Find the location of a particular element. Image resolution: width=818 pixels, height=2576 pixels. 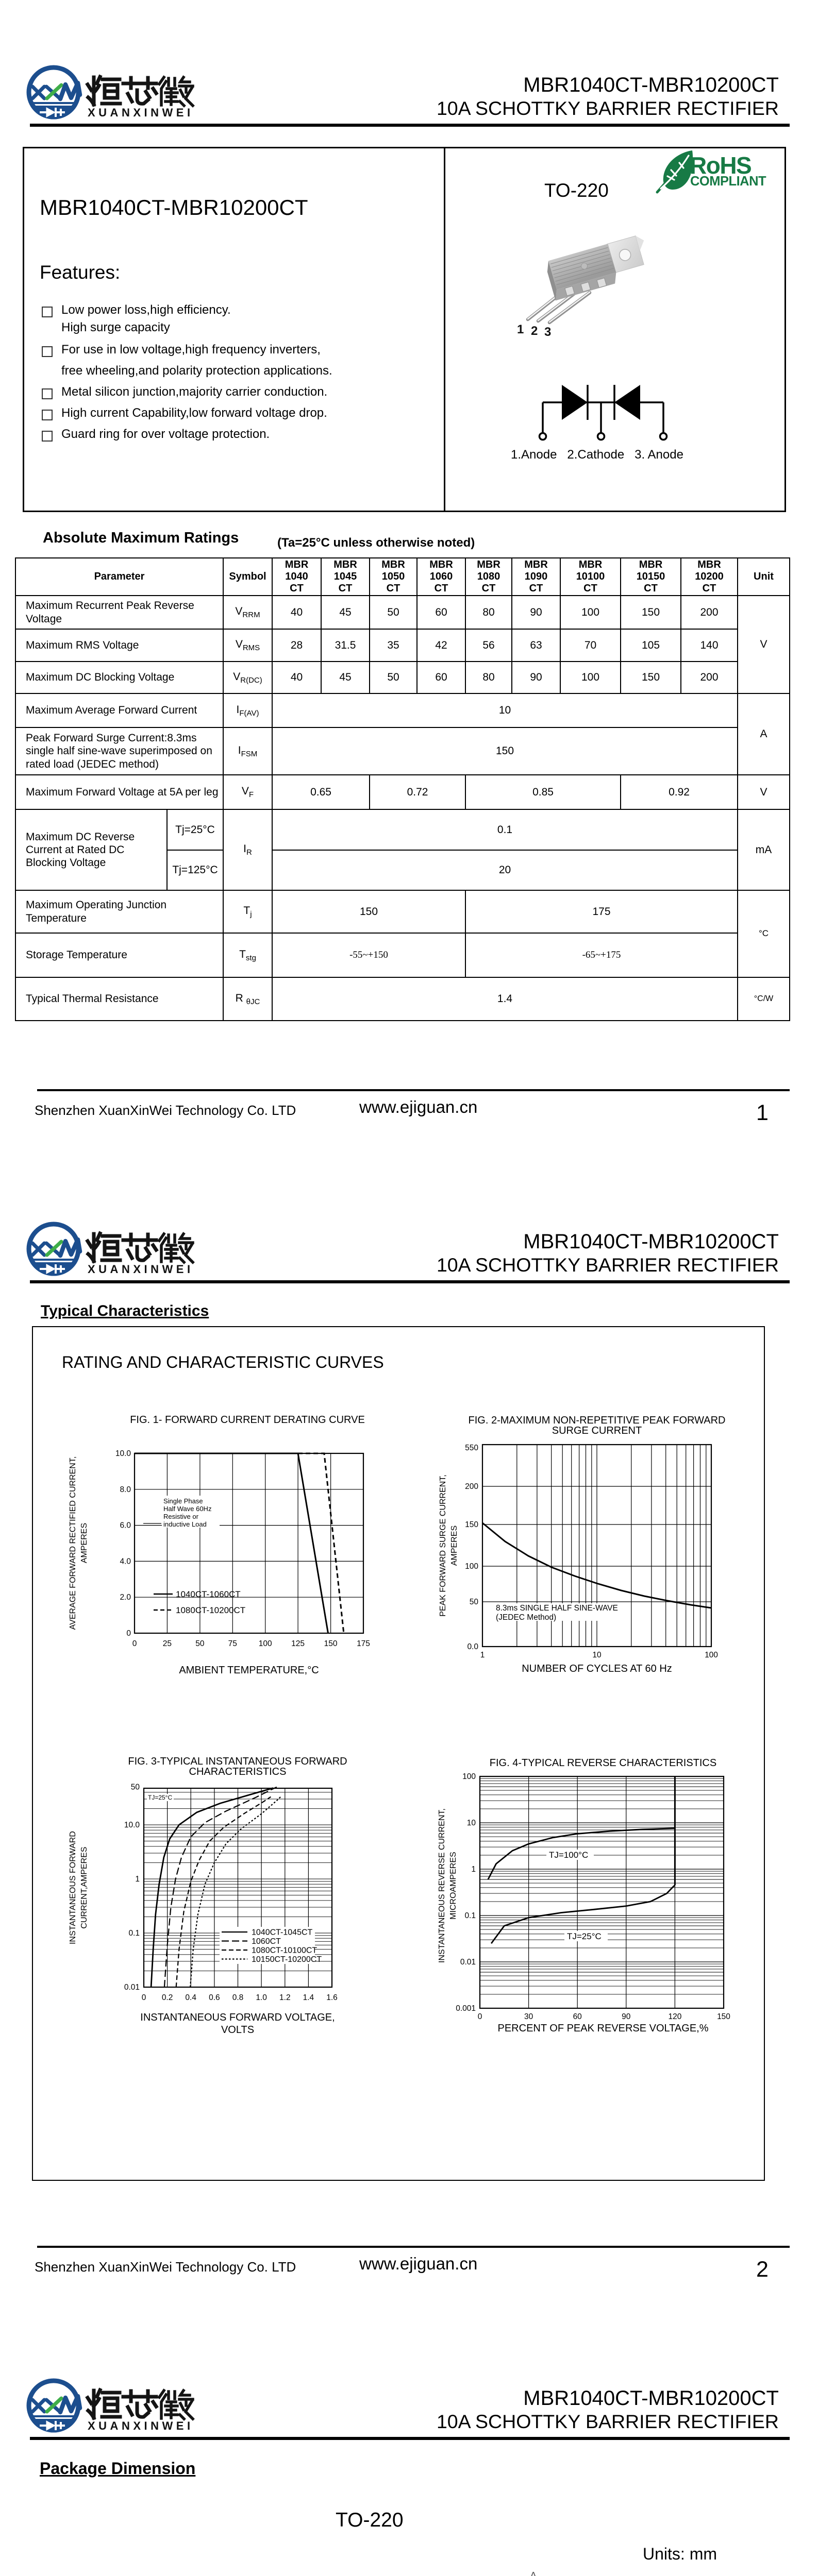

svg-text: 0.0 is located at coordinates (472, 1646).